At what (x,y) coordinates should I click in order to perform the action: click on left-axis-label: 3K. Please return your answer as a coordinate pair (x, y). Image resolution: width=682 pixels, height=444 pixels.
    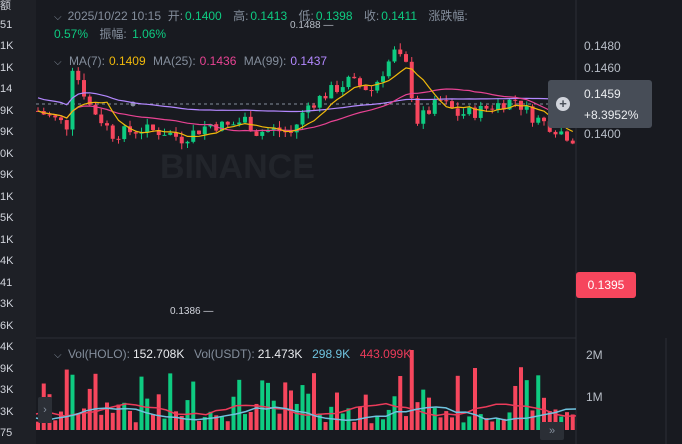
    Looking at the image, I should click on (7, 411).